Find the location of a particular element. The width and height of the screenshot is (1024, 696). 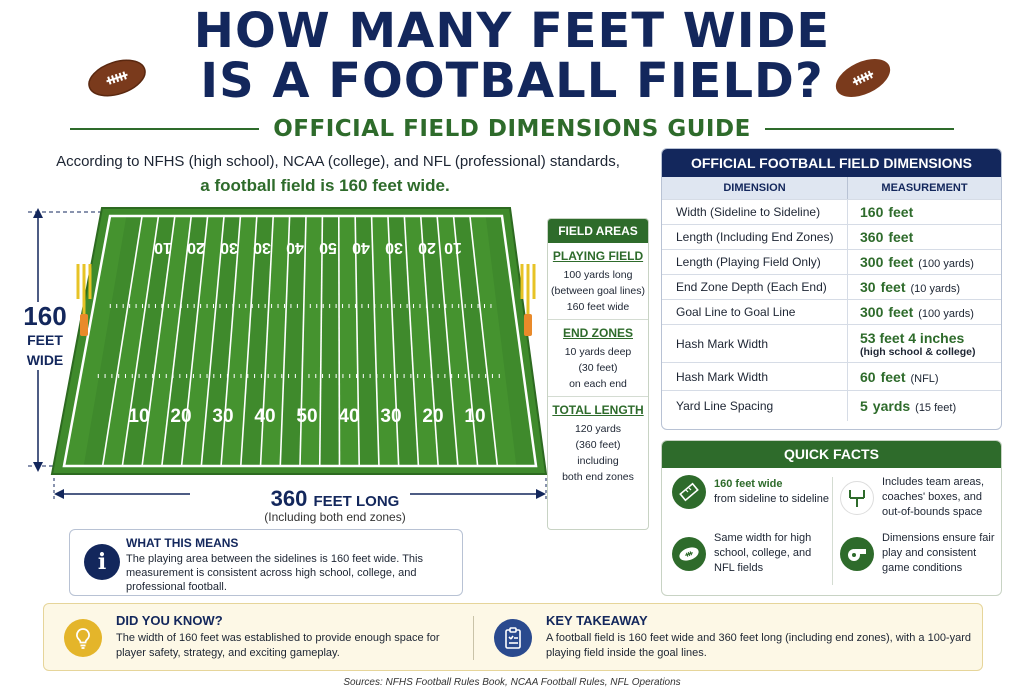

measurement-line: 300 feet (100 yards) is located at coordinates (930, 312).